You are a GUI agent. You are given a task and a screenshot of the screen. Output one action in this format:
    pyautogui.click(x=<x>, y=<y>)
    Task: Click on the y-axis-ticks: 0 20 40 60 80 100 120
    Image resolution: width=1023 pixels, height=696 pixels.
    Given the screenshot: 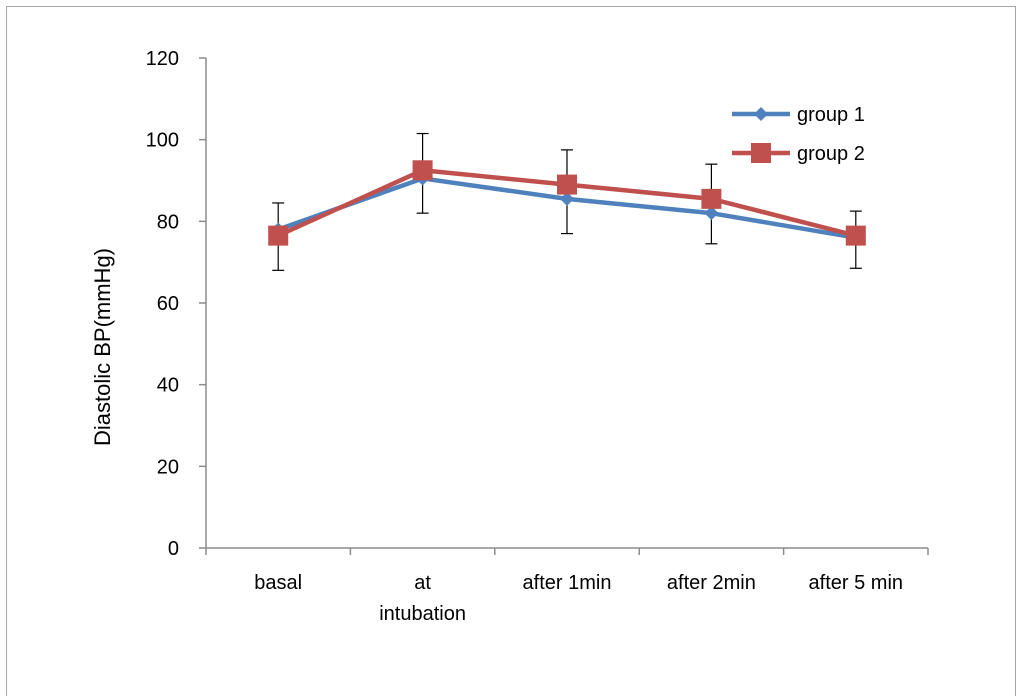 What is the action you would take?
    pyautogui.click(x=176, y=304)
    